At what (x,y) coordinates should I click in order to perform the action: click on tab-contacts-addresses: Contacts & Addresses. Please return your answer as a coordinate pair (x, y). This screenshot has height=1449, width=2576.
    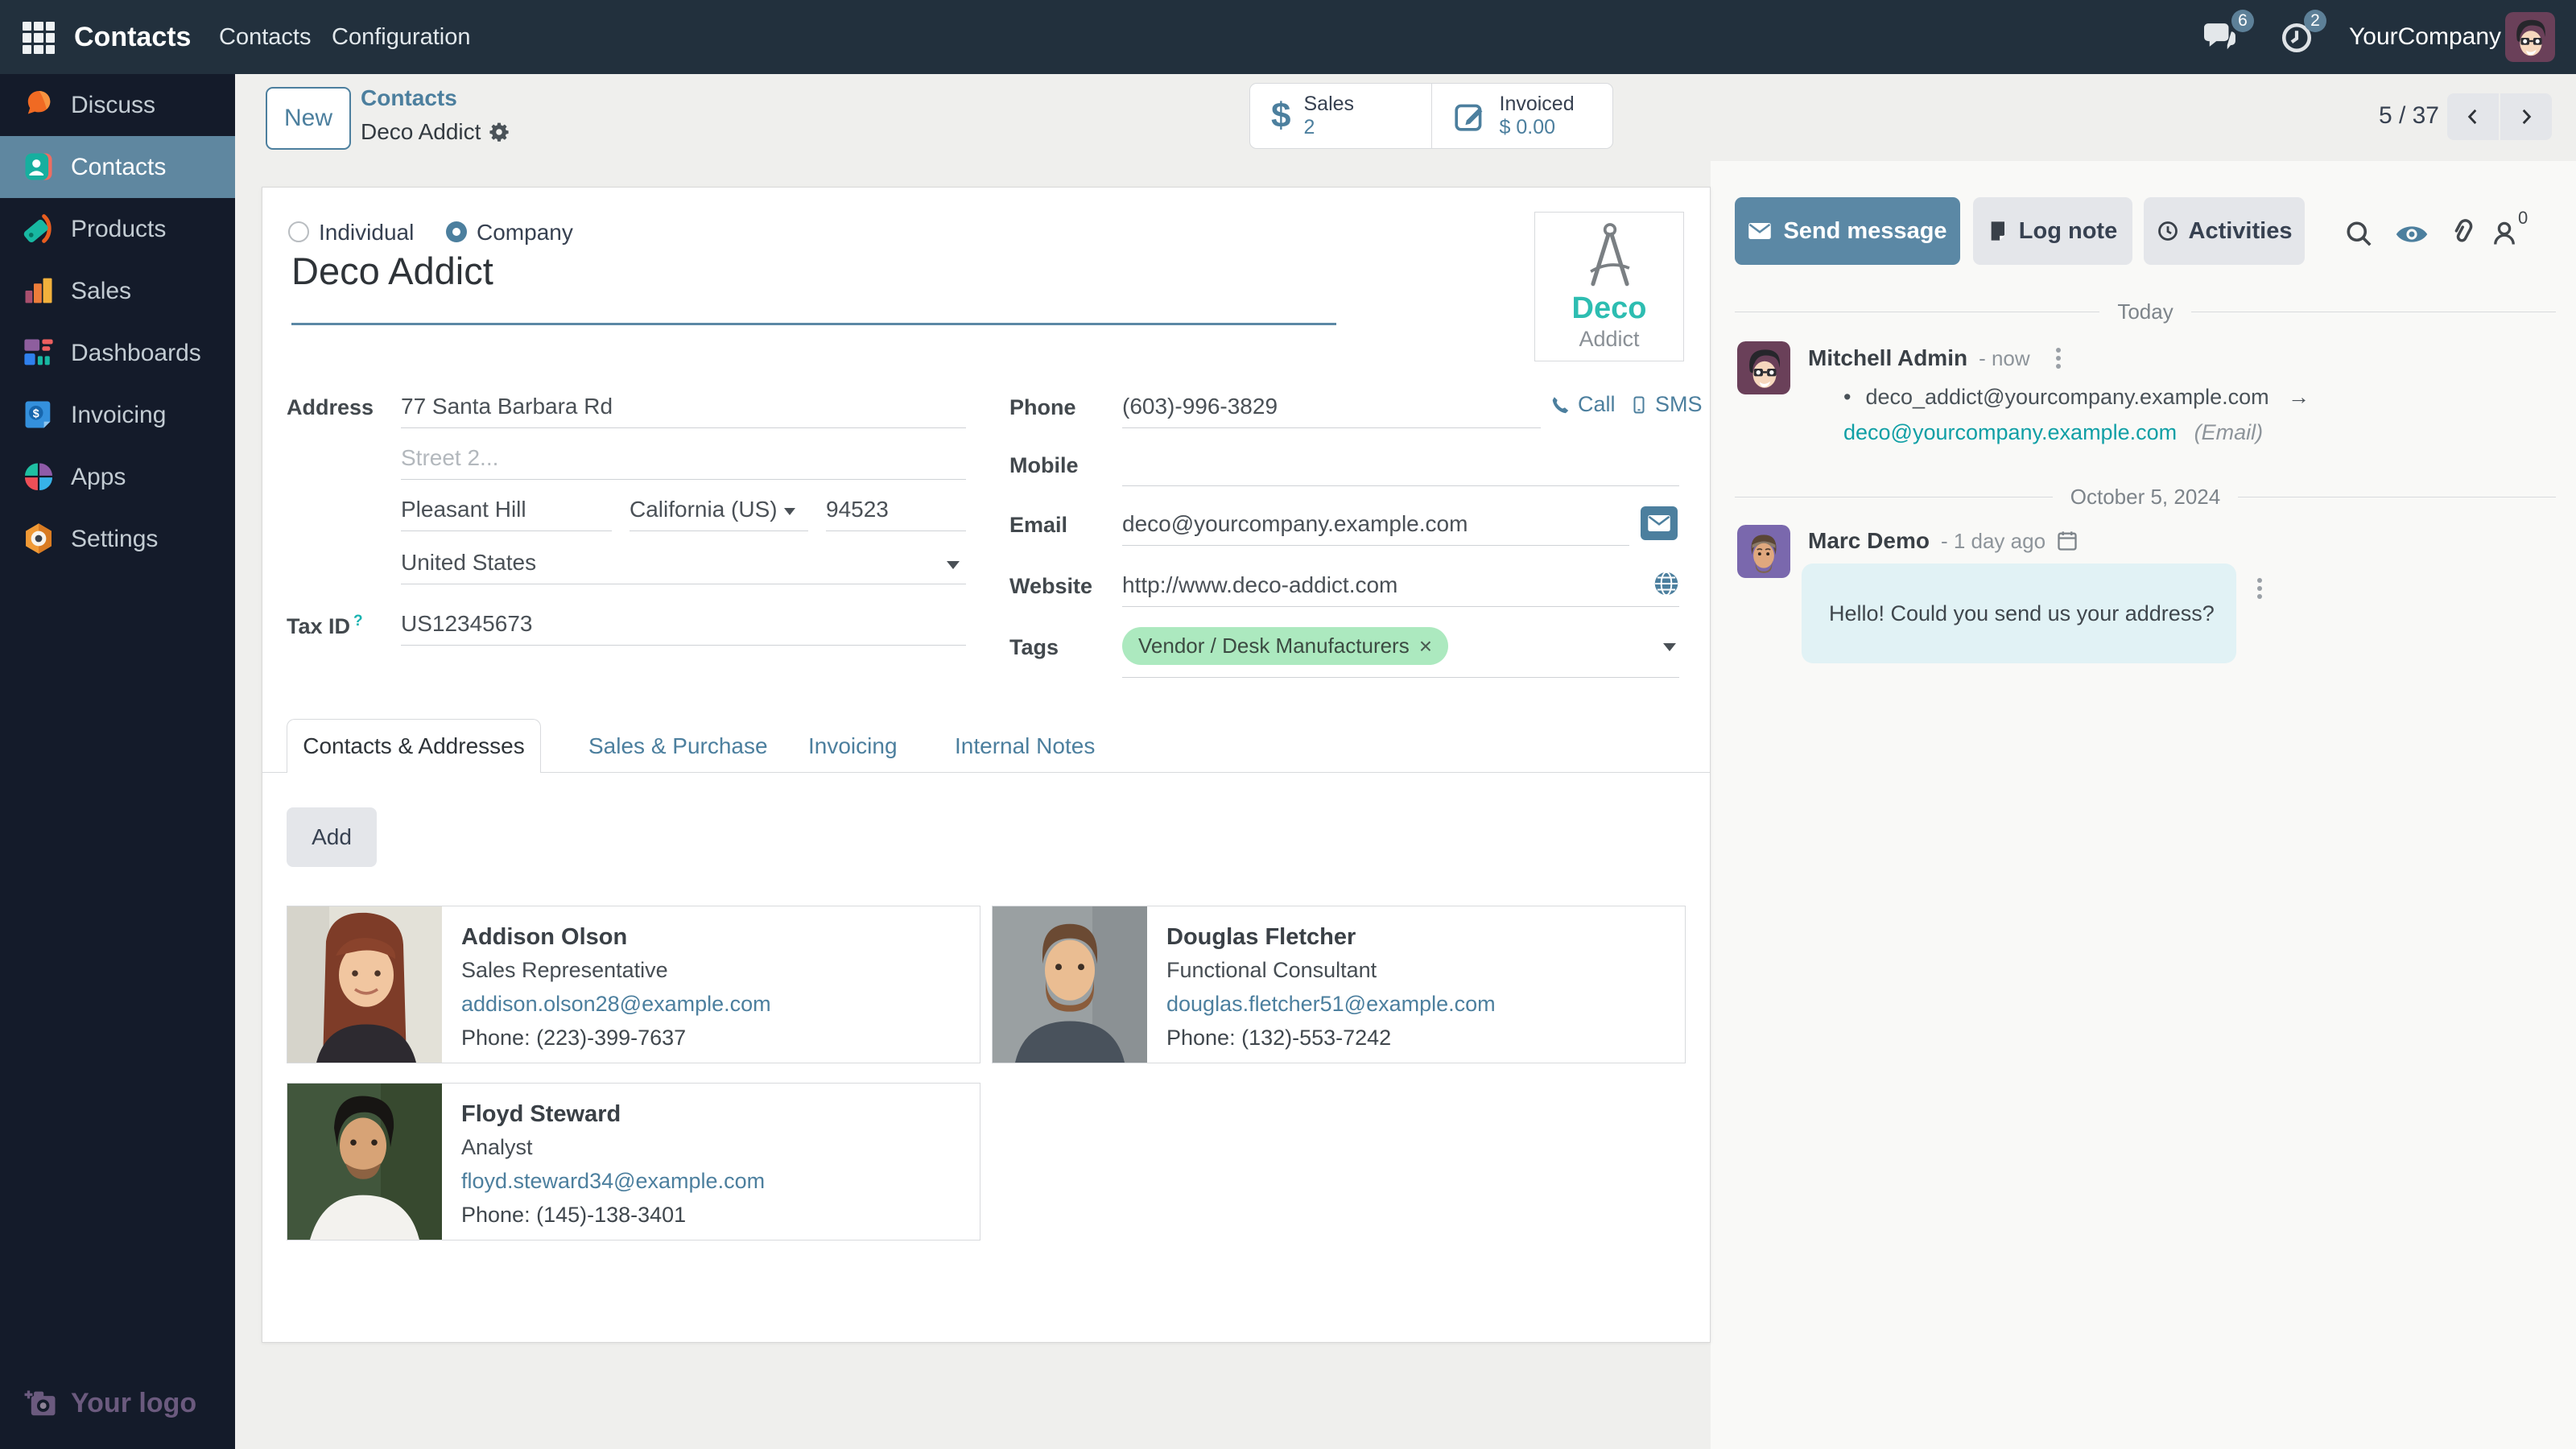
    Looking at the image, I should click on (414, 746).